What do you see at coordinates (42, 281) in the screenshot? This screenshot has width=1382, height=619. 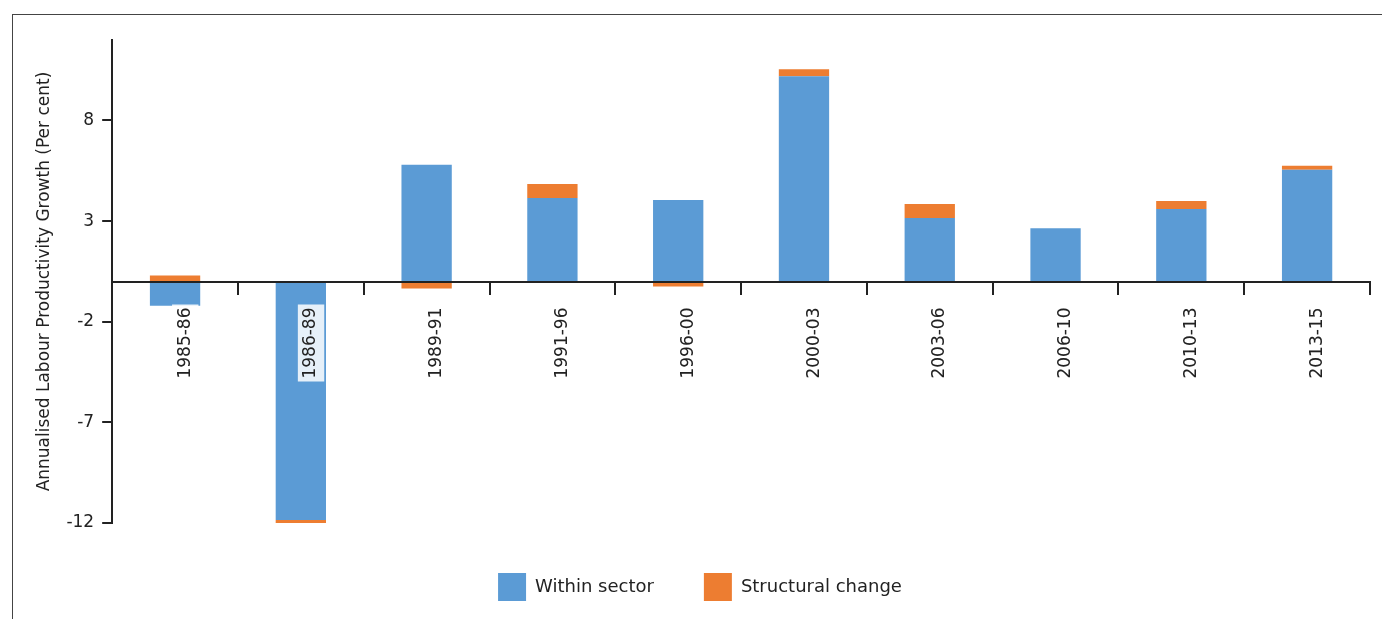 I see `y-axis-title: Annualised Labour Productivity Growth (Per cent)` at bounding box center [42, 281].